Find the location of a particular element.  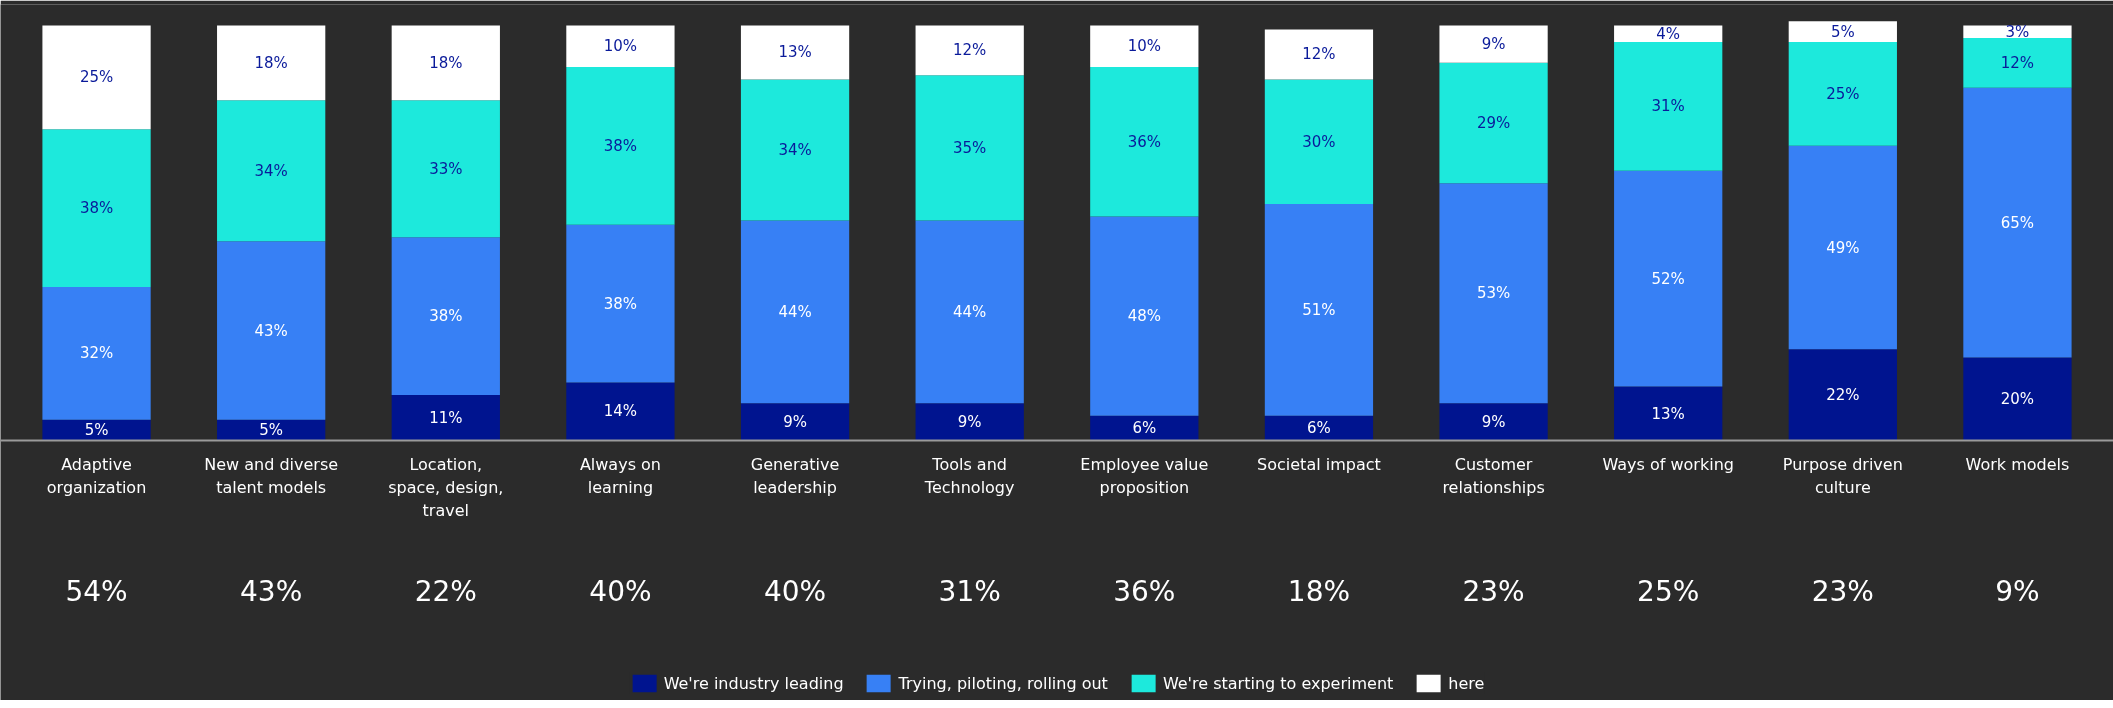

data-label: 3% is located at coordinates (2017, 31).